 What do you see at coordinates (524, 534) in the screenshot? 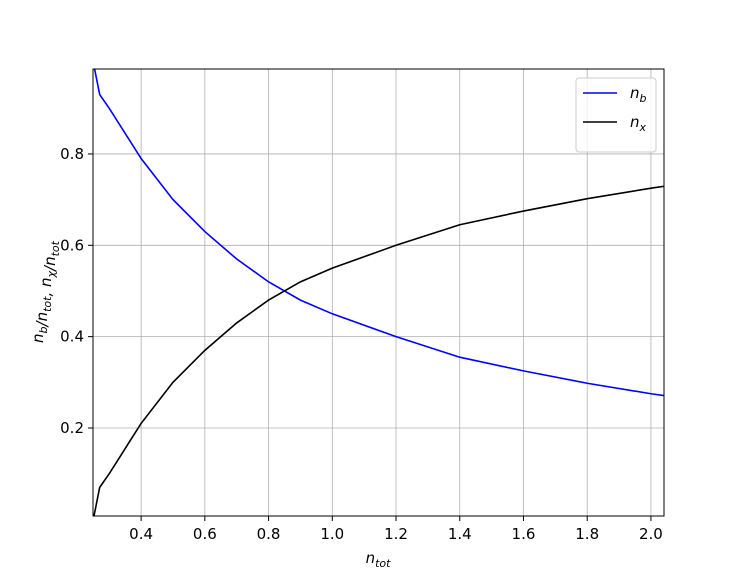
I see `x-tick-label: 1.6` at bounding box center [524, 534].